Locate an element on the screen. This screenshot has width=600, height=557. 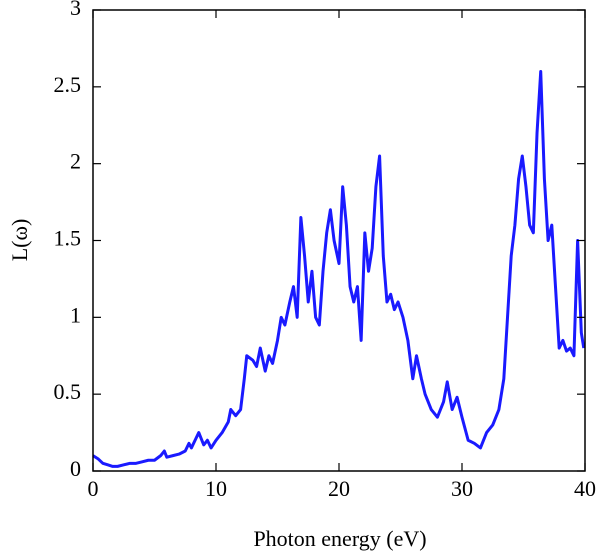
x-tick-label: 40 is located at coordinates (585, 488).